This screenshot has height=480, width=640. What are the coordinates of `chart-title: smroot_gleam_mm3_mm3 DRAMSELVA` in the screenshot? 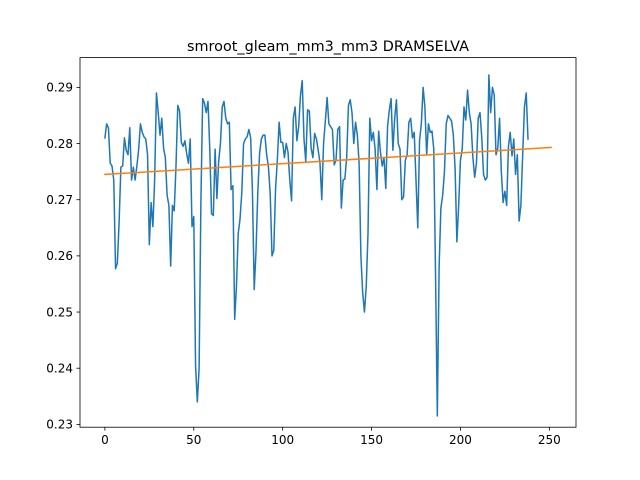 It's located at (328, 47).